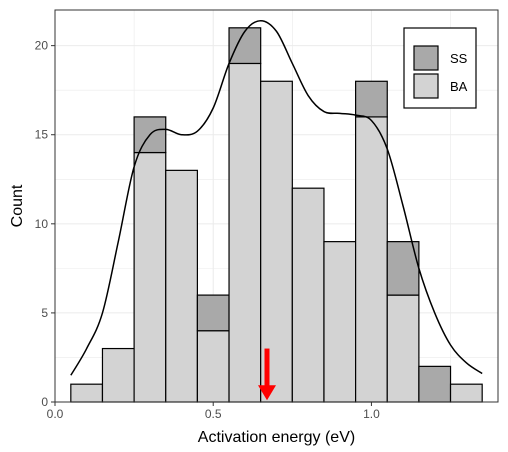 Image resolution: width=508 pixels, height=452 pixels. What do you see at coordinates (459, 58) in the screenshot?
I see `legend-label-ss: SS` at bounding box center [459, 58].